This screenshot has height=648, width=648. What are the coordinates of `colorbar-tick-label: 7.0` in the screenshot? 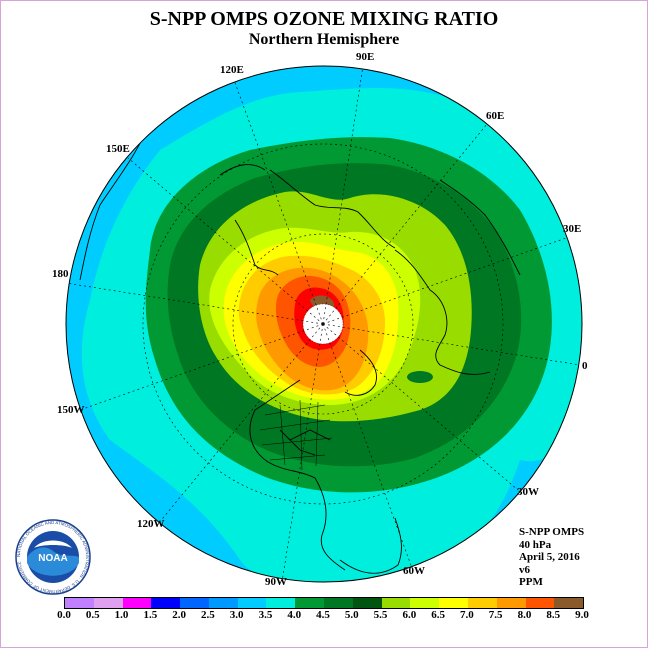 It's located at (467, 615).